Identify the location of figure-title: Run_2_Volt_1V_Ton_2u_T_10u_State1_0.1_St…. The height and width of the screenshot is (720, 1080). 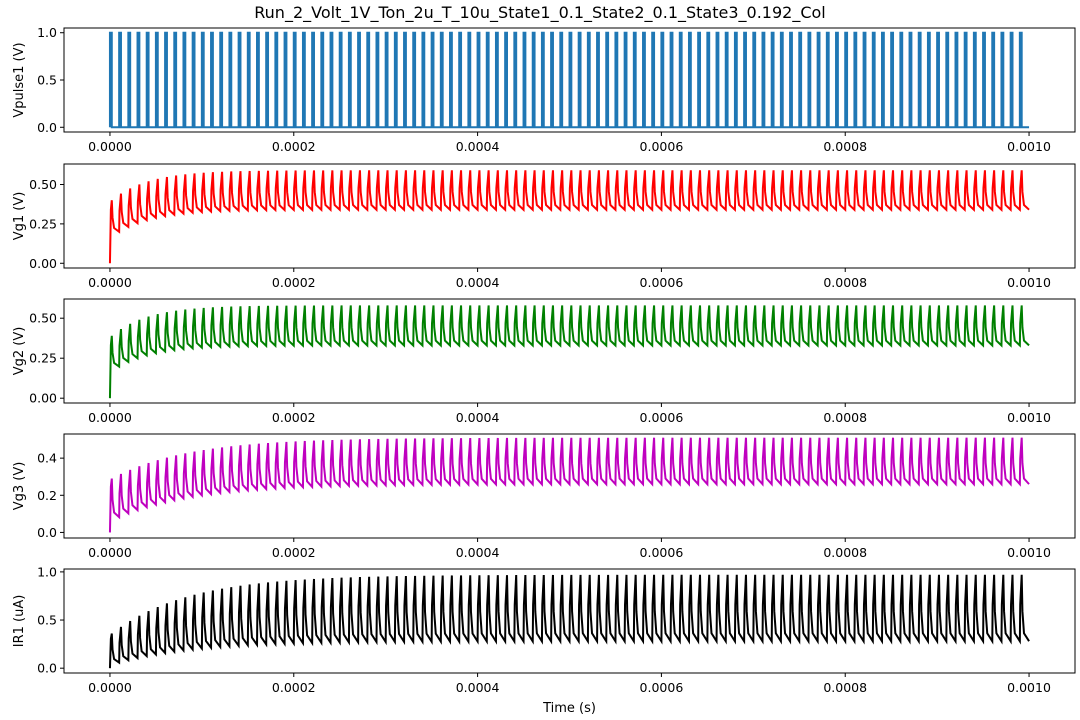
(539, 13).